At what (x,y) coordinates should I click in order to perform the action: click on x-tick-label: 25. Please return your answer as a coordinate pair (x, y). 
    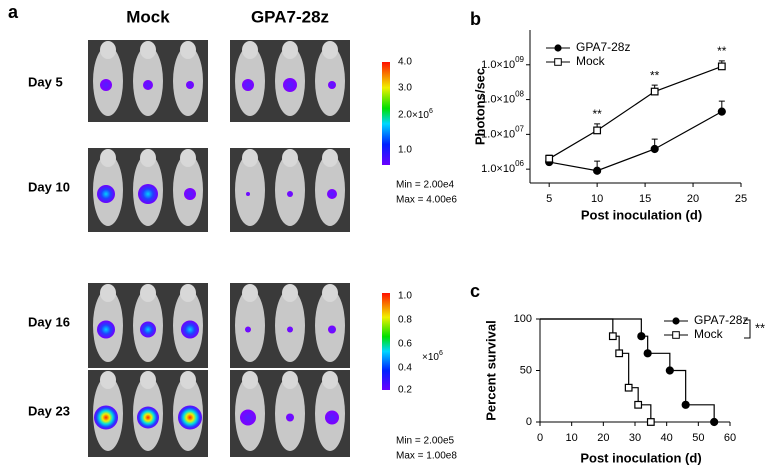
    Looking at the image, I should click on (741, 199).